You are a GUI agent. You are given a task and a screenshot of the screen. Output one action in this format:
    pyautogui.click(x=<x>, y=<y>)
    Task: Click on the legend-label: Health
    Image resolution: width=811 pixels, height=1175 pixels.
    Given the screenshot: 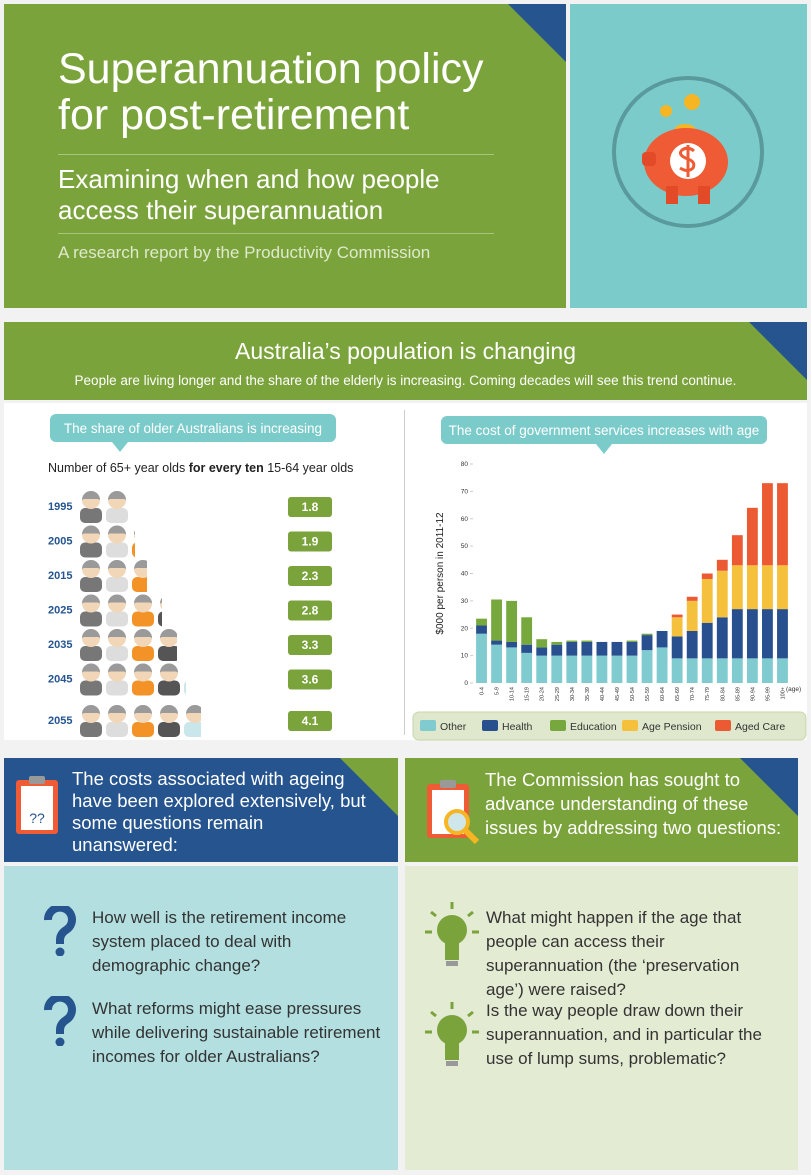 What is the action you would take?
    pyautogui.click(x=517, y=727)
    